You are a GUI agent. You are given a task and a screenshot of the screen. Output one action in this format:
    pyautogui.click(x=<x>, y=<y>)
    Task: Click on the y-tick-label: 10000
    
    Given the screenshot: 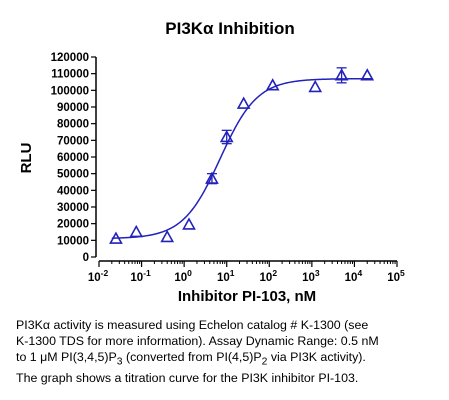 What is the action you would take?
    pyautogui.click(x=73, y=241)
    